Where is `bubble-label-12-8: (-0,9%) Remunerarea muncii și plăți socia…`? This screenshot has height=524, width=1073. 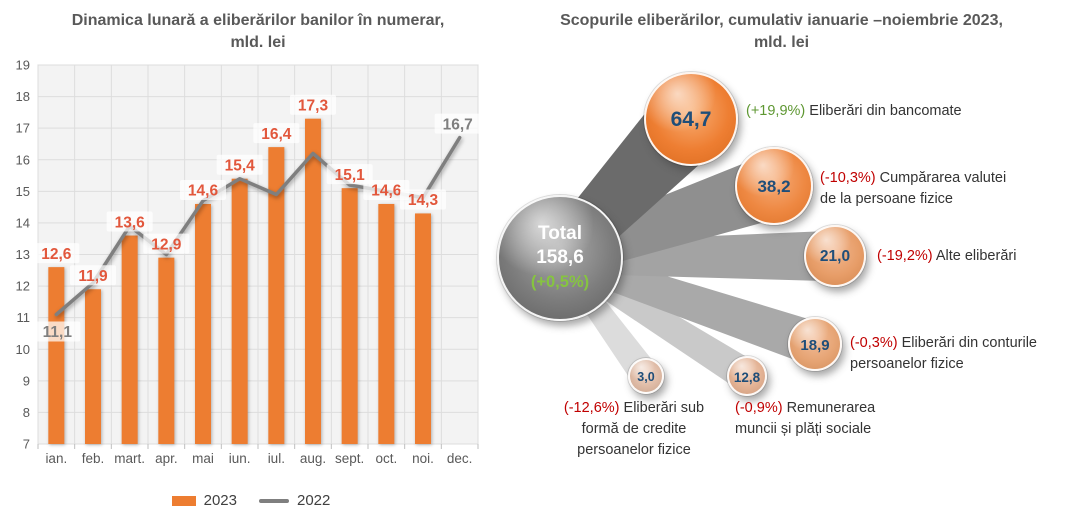
bubble-label-12-8: (-0,9%) Remunerarea muncii și plăți socia… is located at coordinates (805, 418).